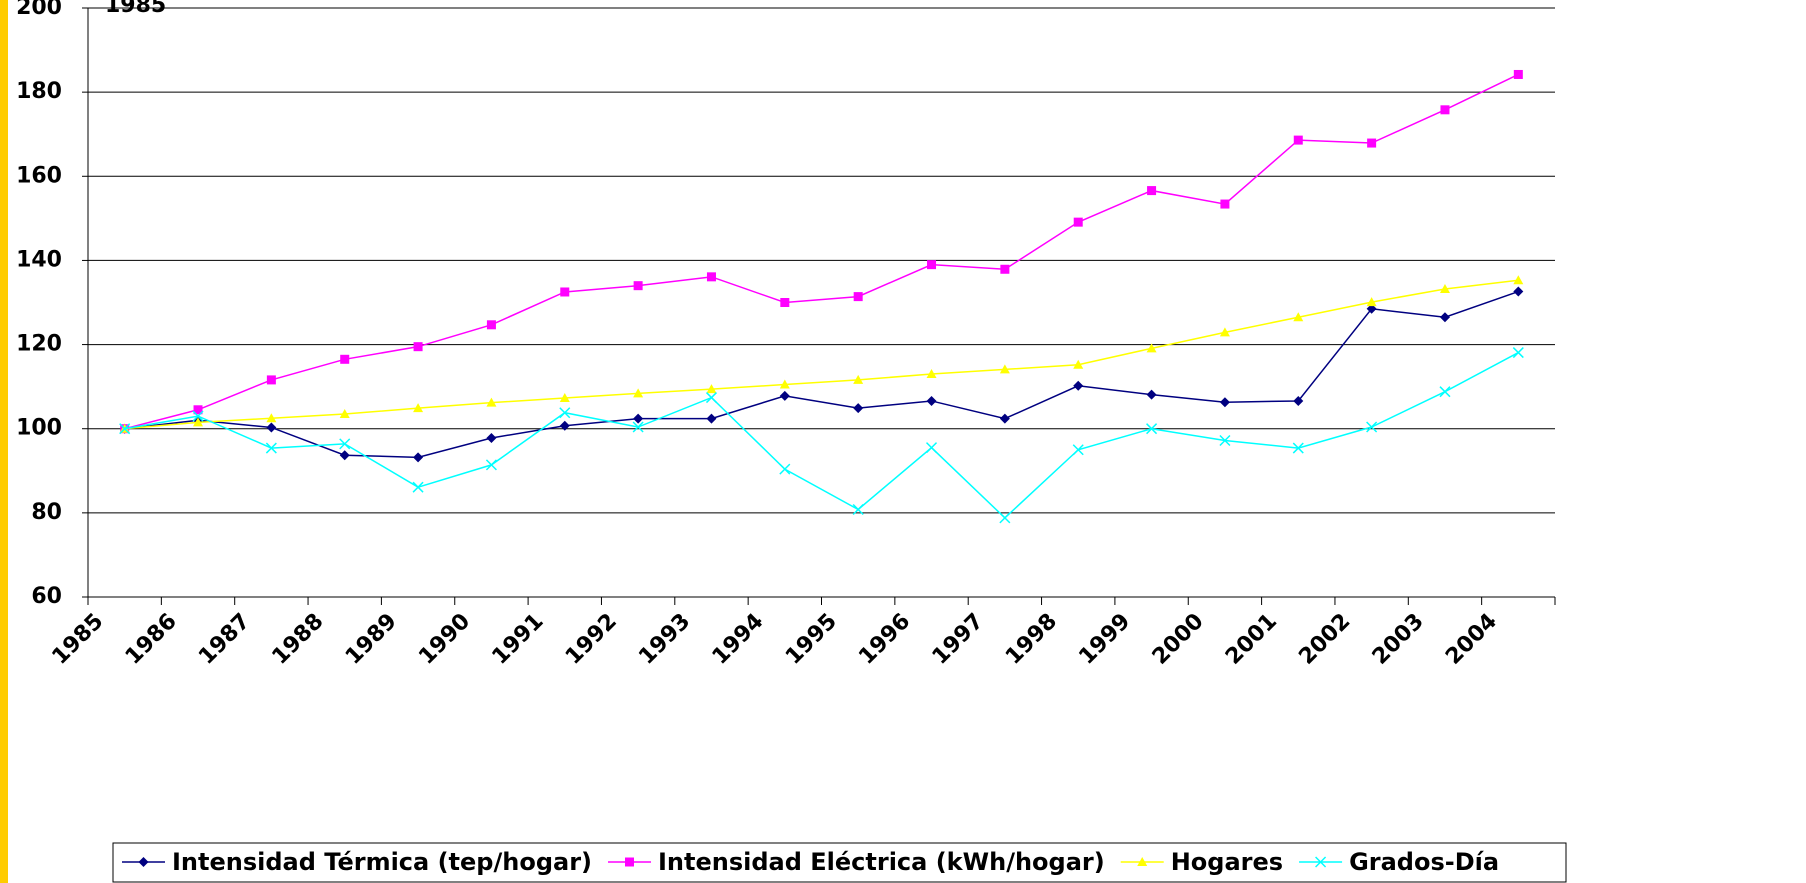  Describe the element at coordinates (1227, 862) in the screenshot. I see `legend-label: Hogares` at that location.